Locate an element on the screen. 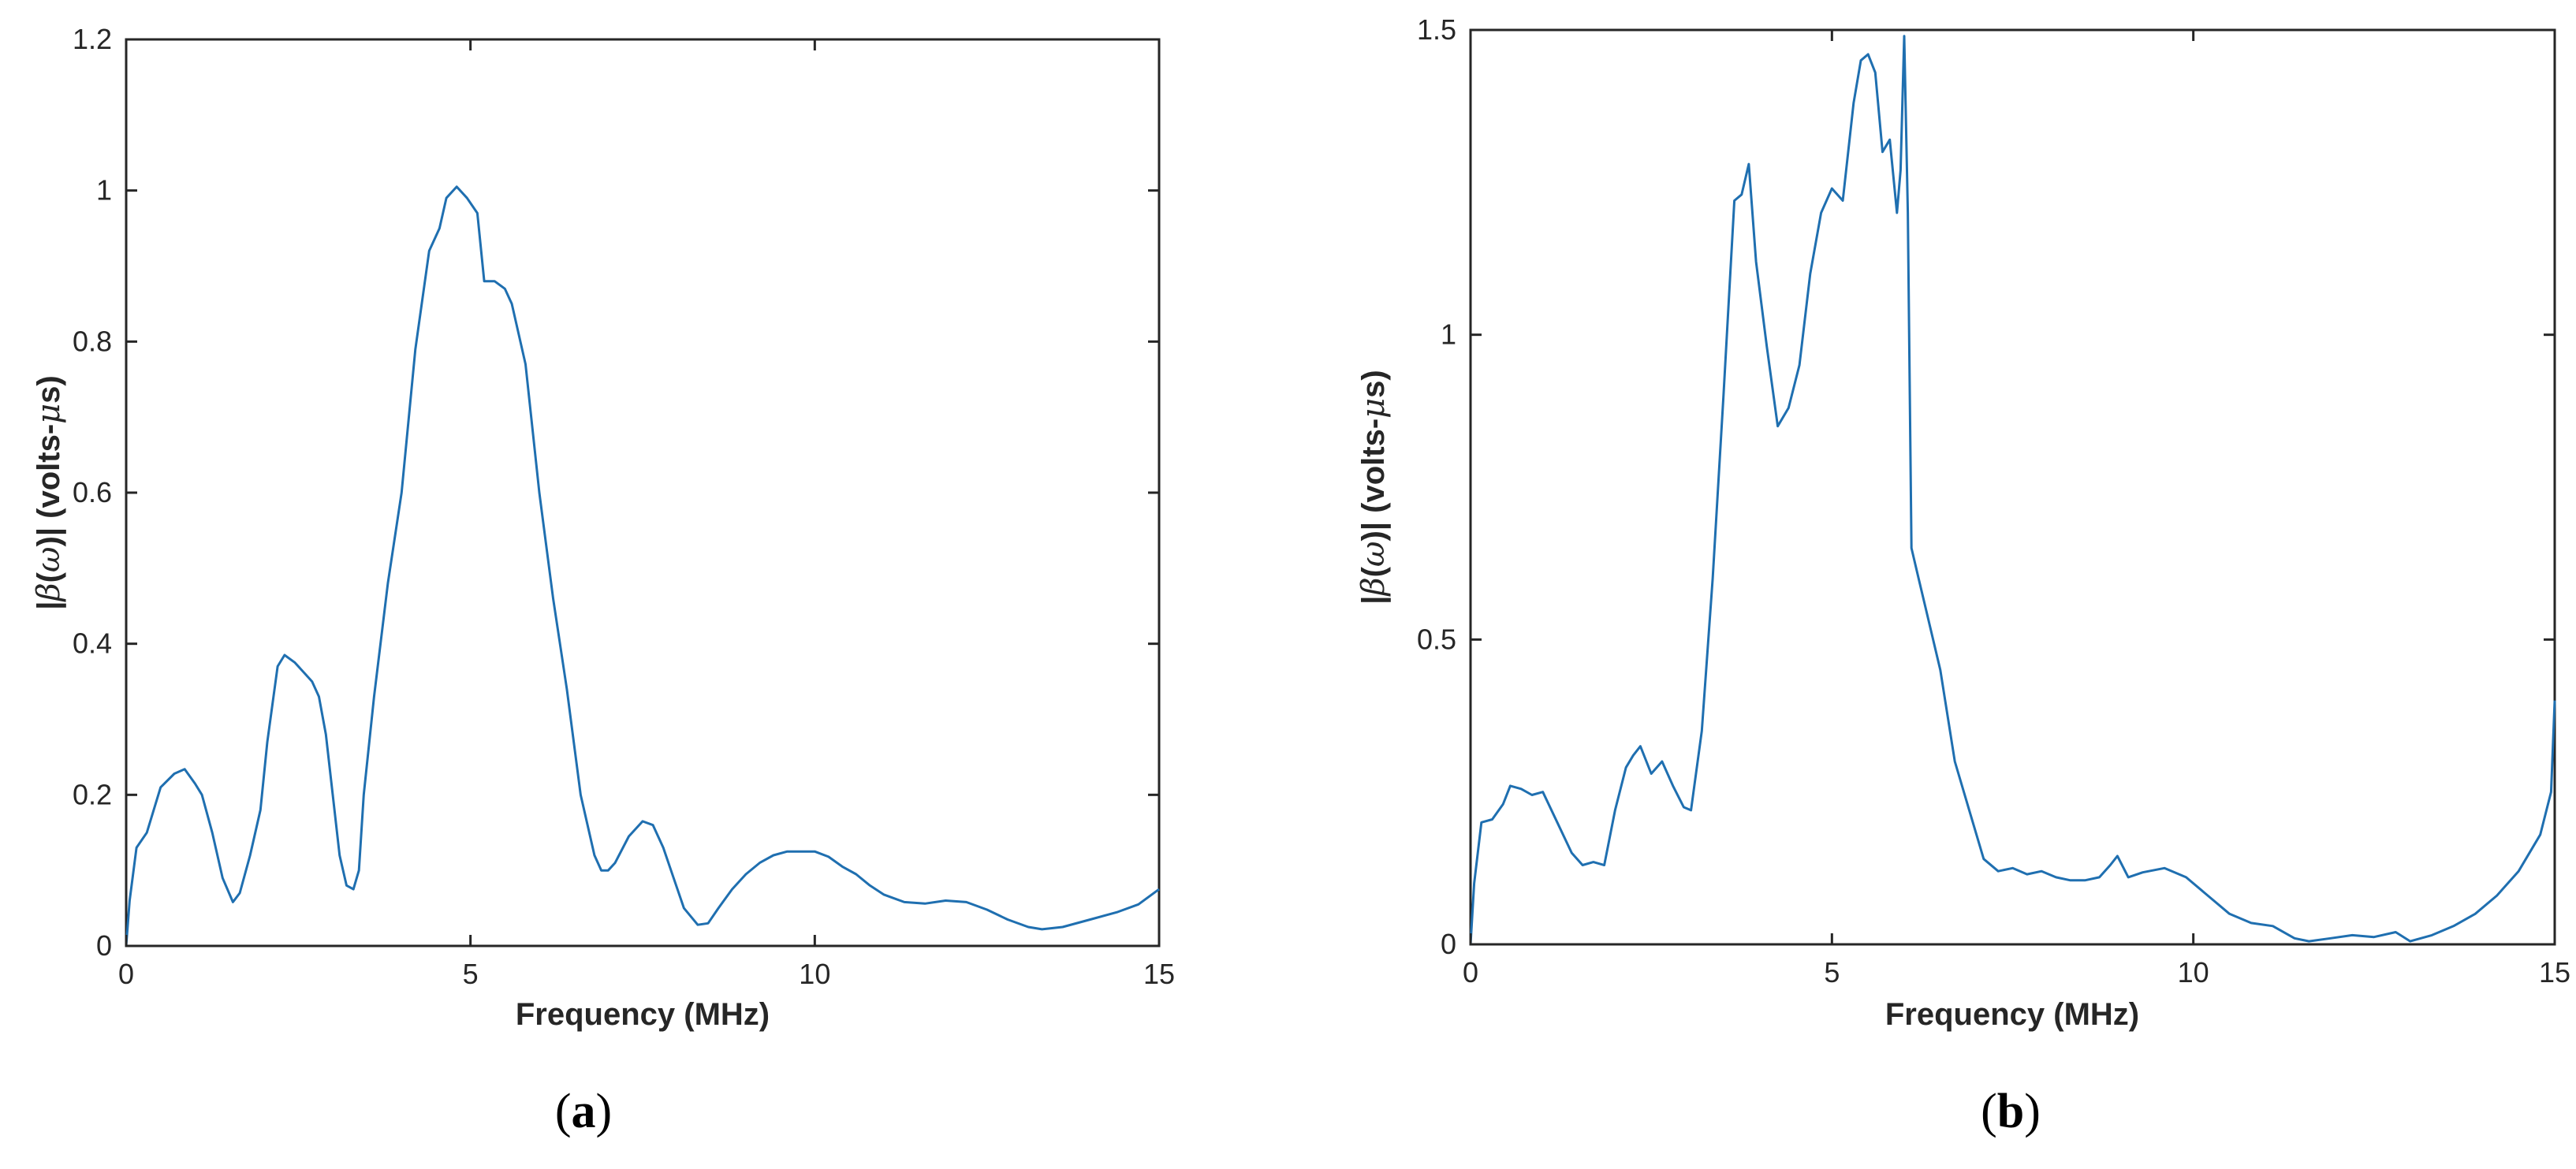 This screenshot has height=1169, width=2576. y-axis-label-b: |β(ω)| (volts-μs) is located at coordinates (1373, 487).